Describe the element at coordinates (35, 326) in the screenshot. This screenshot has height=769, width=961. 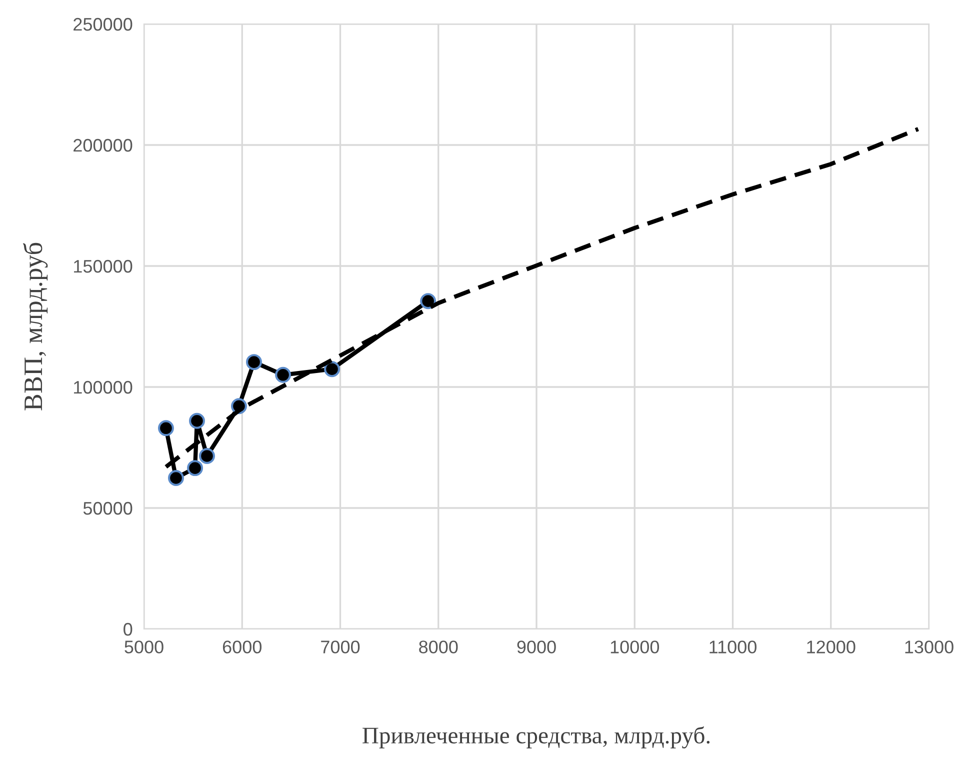
I see `y-axis-title: ВВП, млрд.руб` at that location.